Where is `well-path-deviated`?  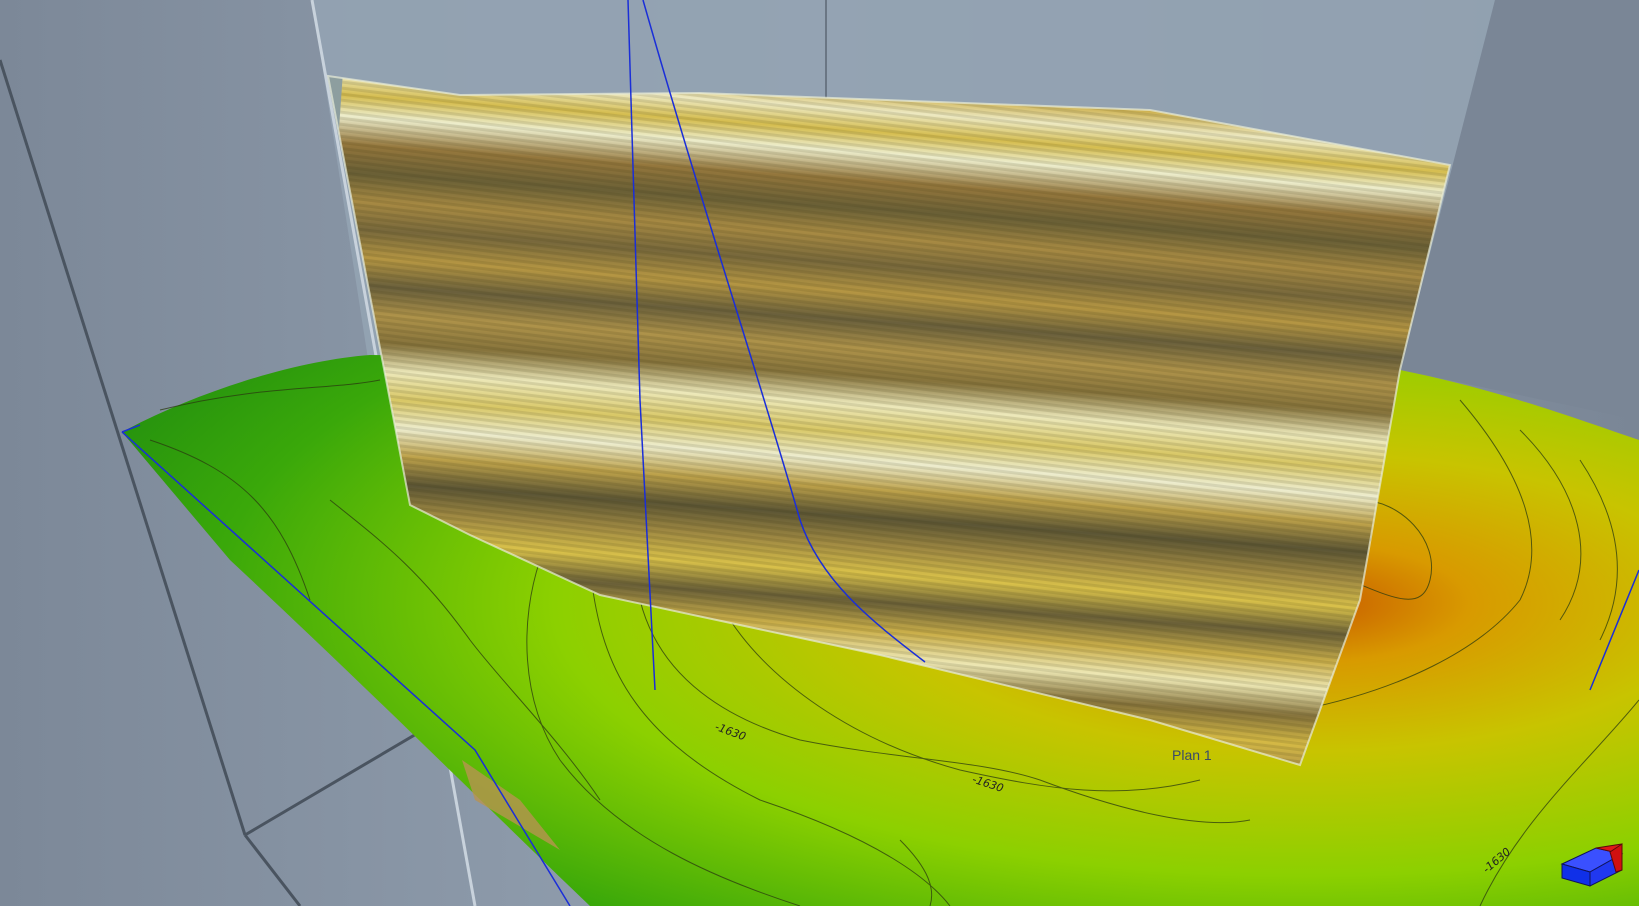
well-path-deviated is located at coordinates (784, 331).